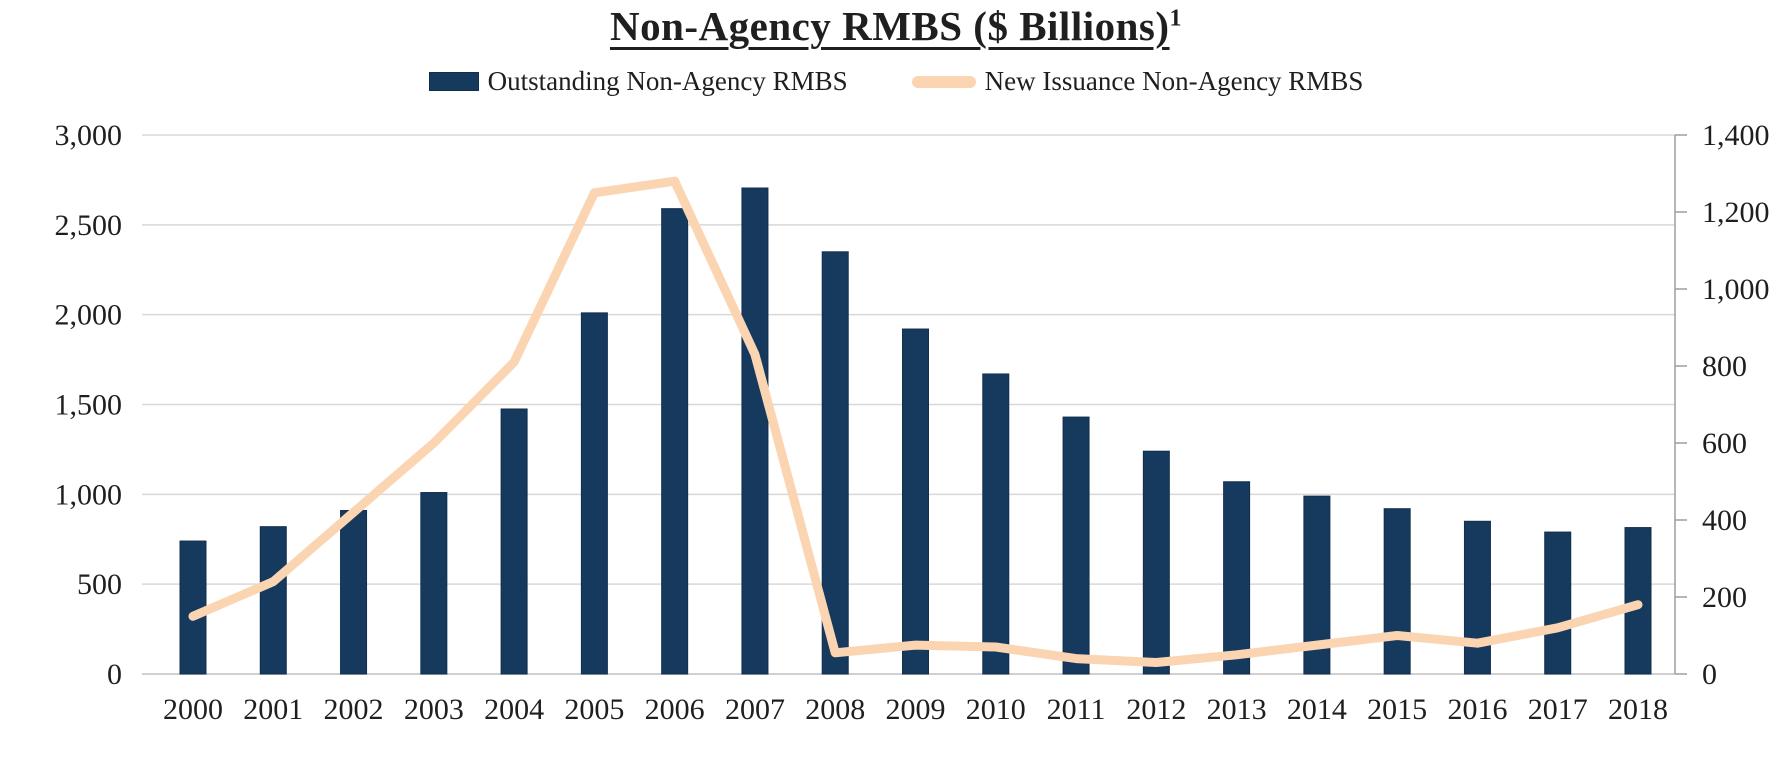 The image size is (1792, 760). What do you see at coordinates (1709, 674) in the screenshot?
I see `right-axis-label-0: 0` at bounding box center [1709, 674].